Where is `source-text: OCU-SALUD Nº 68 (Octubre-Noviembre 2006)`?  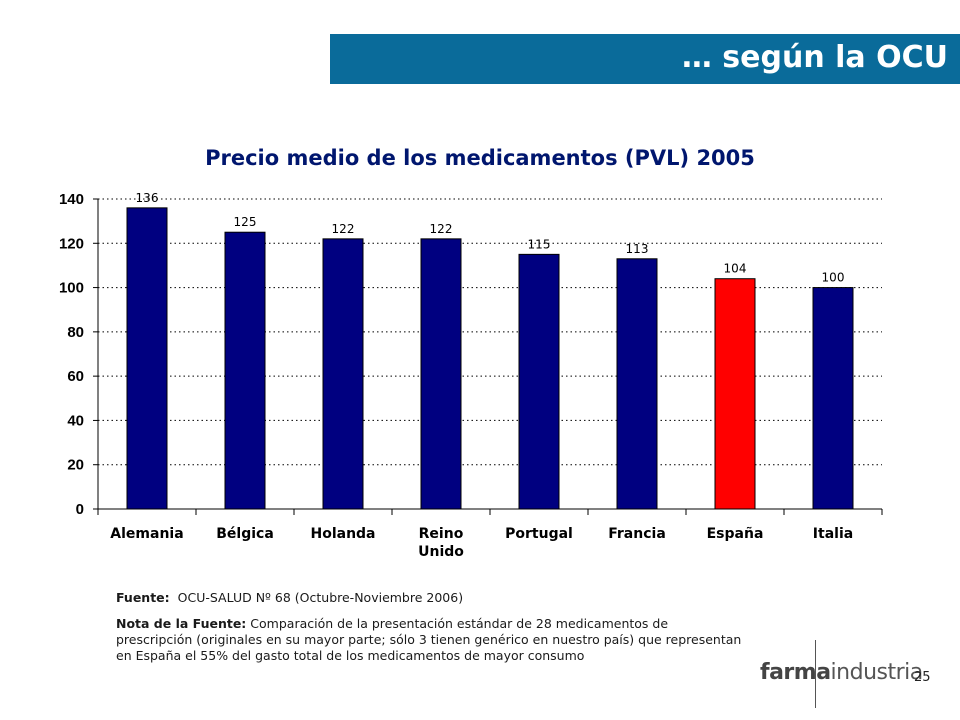
source-text: OCU-SALUD Nº 68 (Octubre-Noviembre 2006) is located at coordinates (320, 597).